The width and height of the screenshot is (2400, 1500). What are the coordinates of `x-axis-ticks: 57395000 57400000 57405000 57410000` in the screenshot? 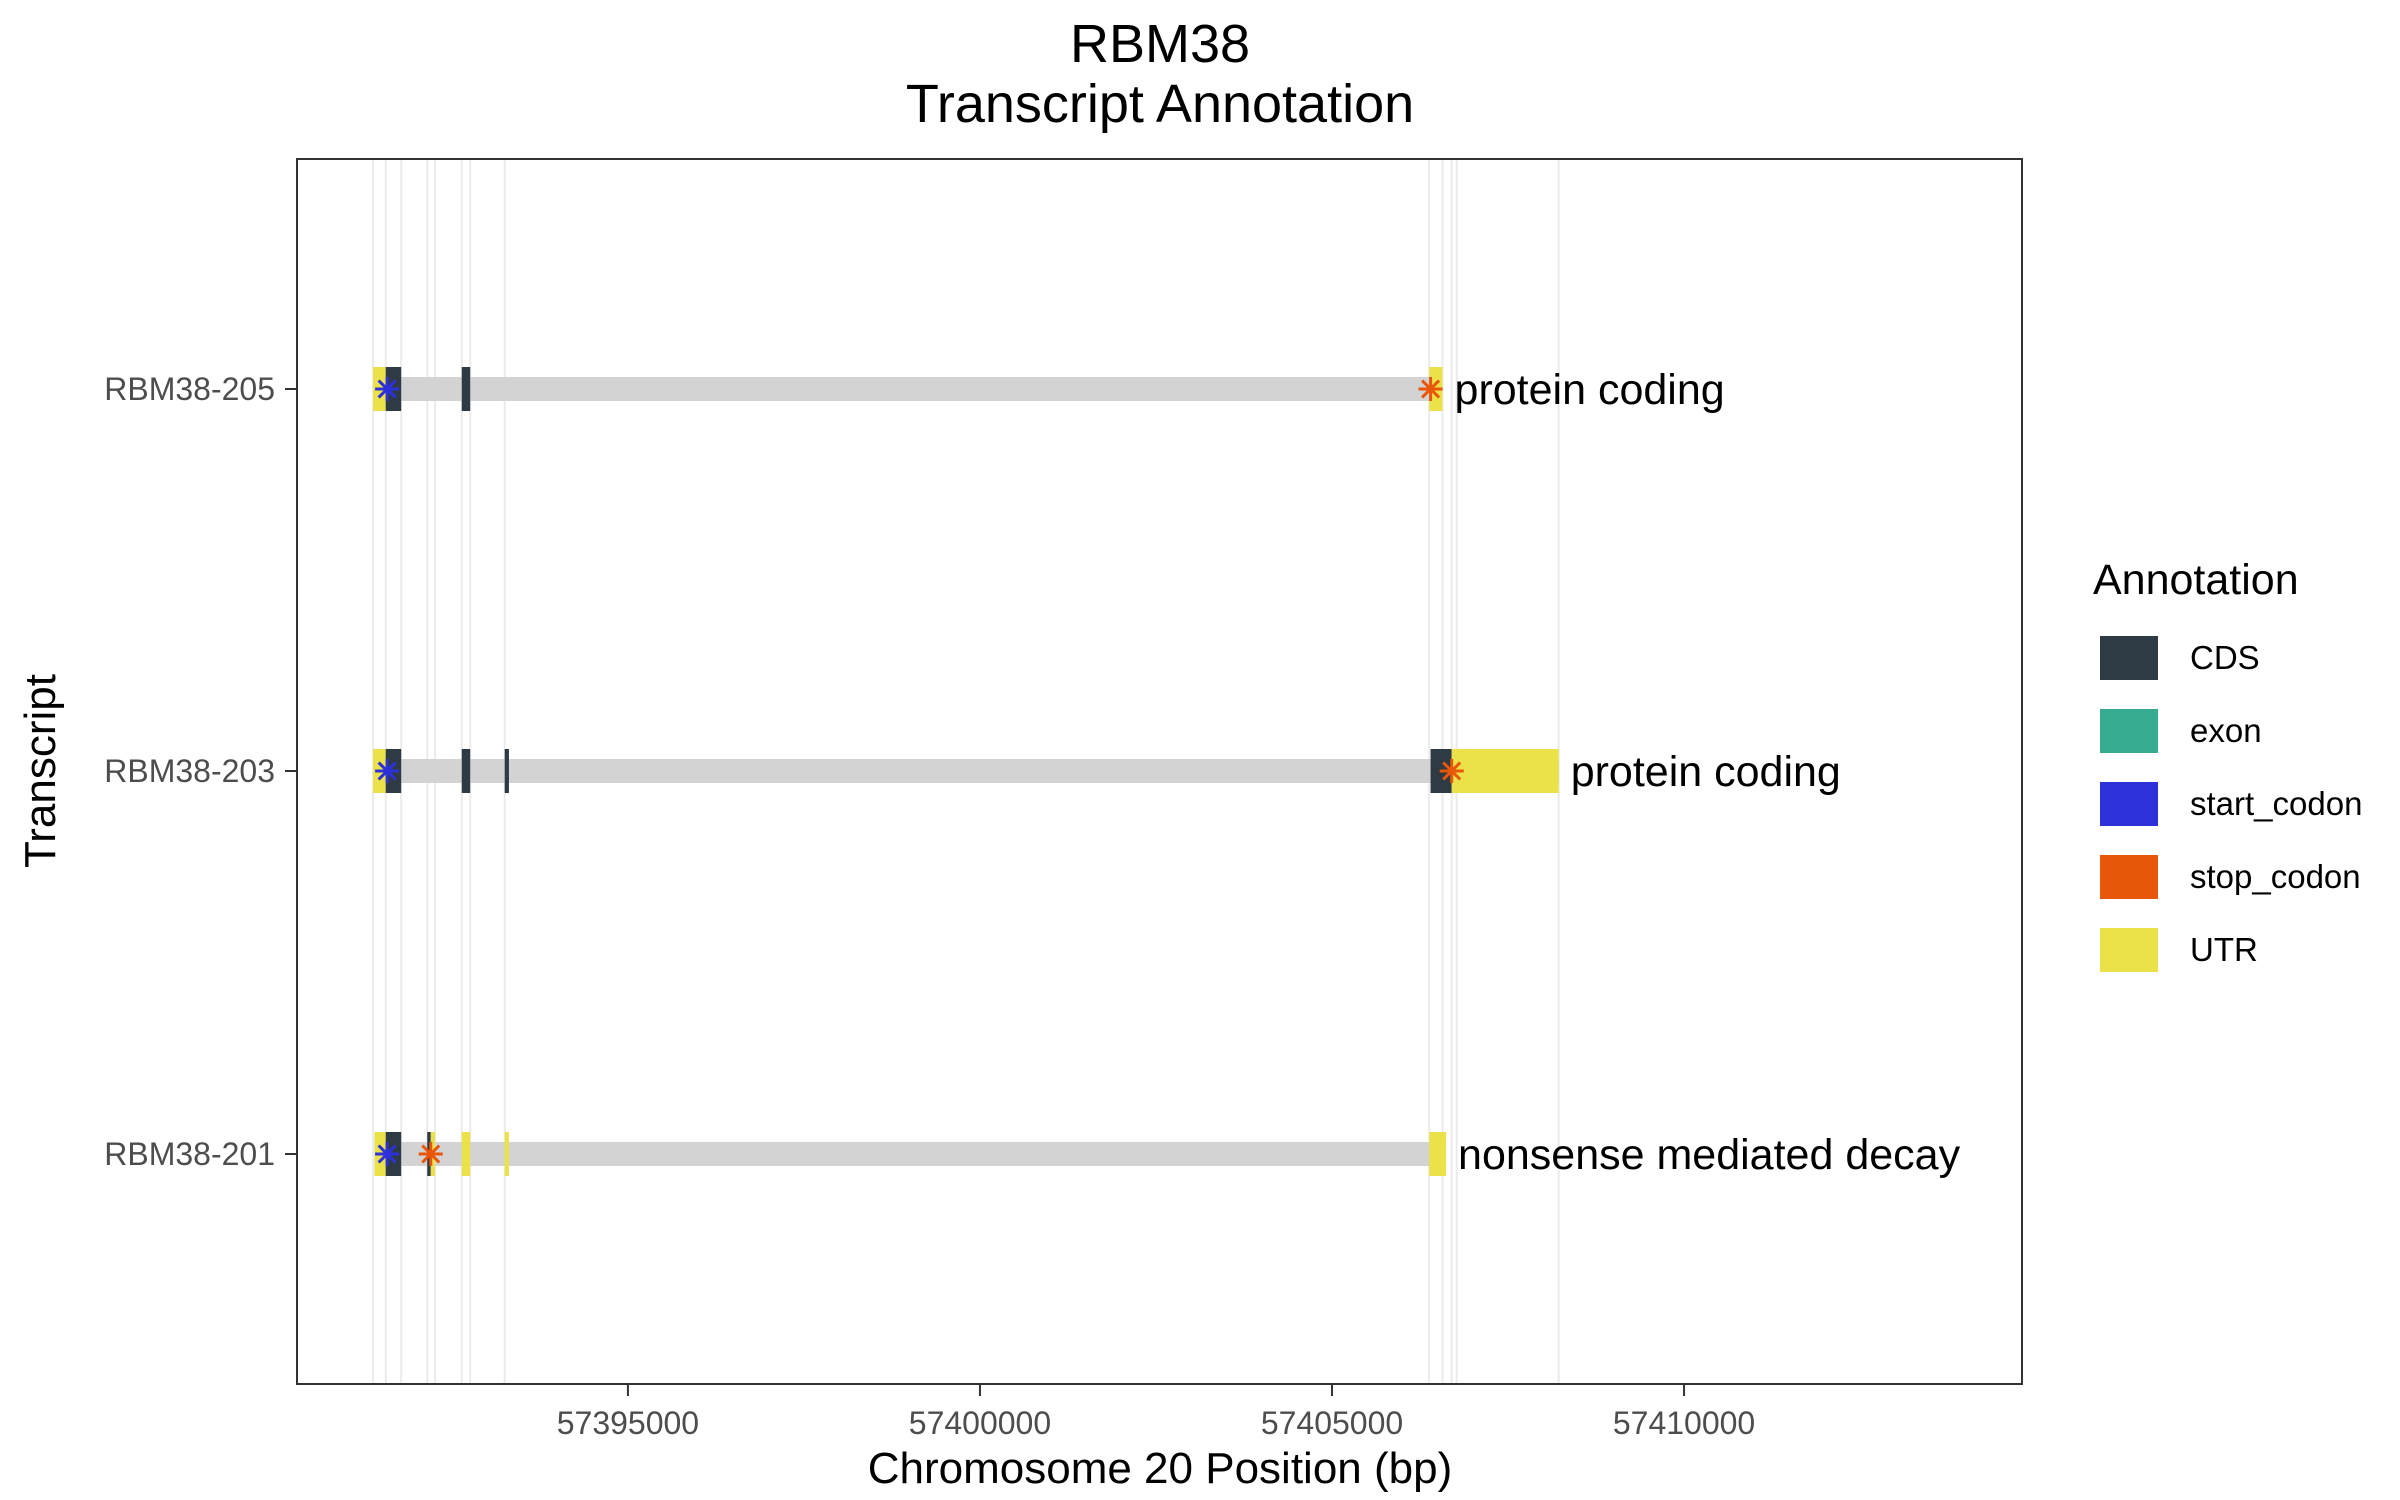 It's located at (1156, 1412).